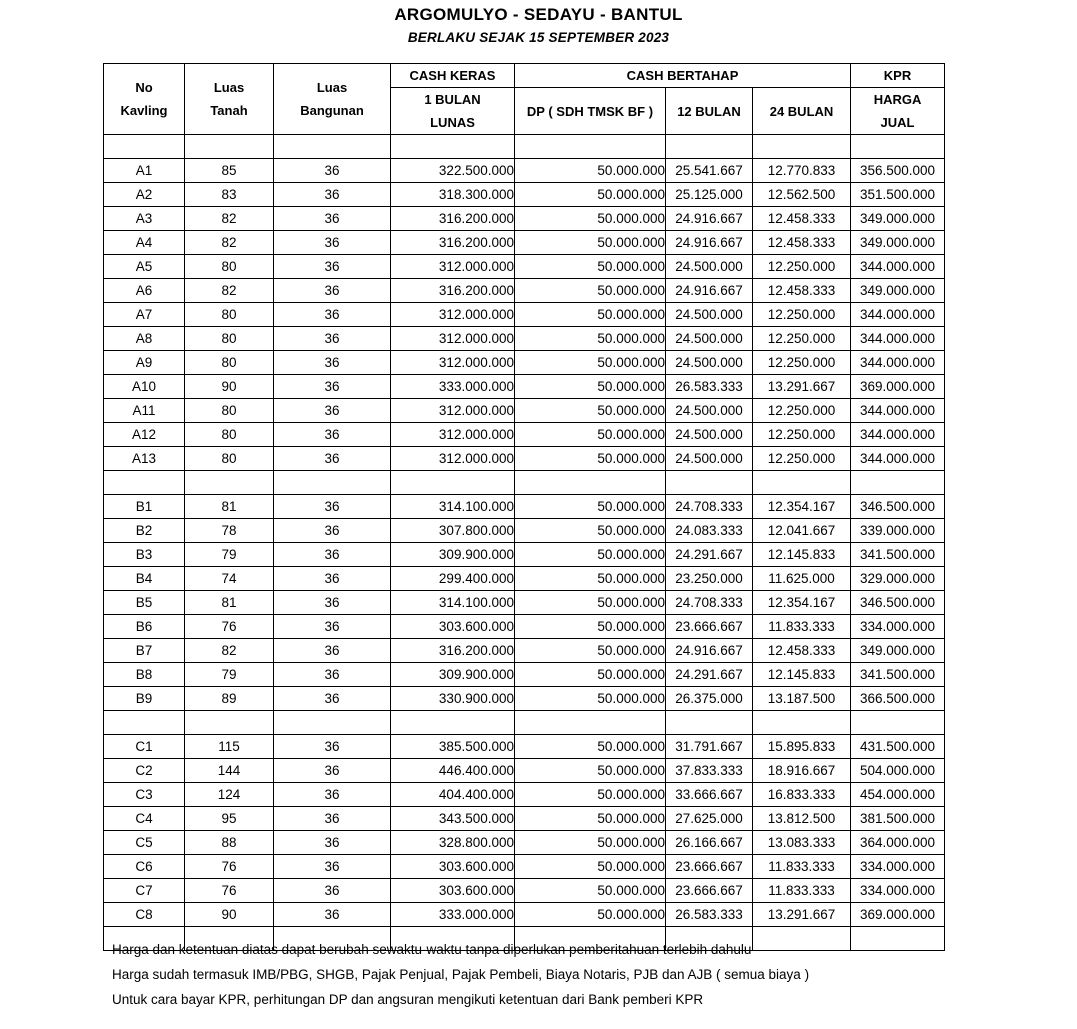 This screenshot has width=1077, height=1029. Describe the element at coordinates (709, 194) in the screenshot. I see `cell-12-bulan: 25.125.000` at that location.